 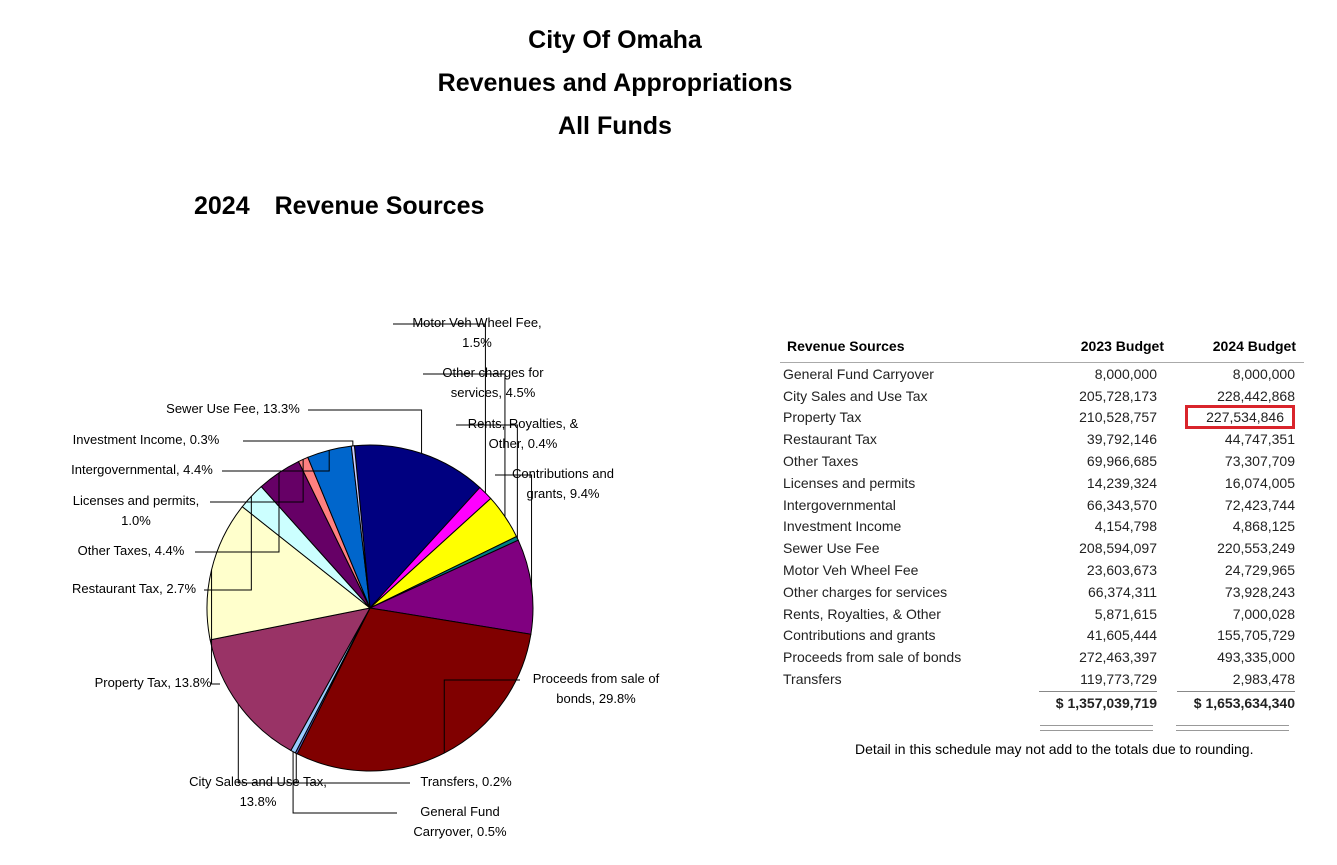 What do you see at coordinates (862, 613) in the screenshot?
I see `row-source: Rents, Royalties, & Other` at bounding box center [862, 613].